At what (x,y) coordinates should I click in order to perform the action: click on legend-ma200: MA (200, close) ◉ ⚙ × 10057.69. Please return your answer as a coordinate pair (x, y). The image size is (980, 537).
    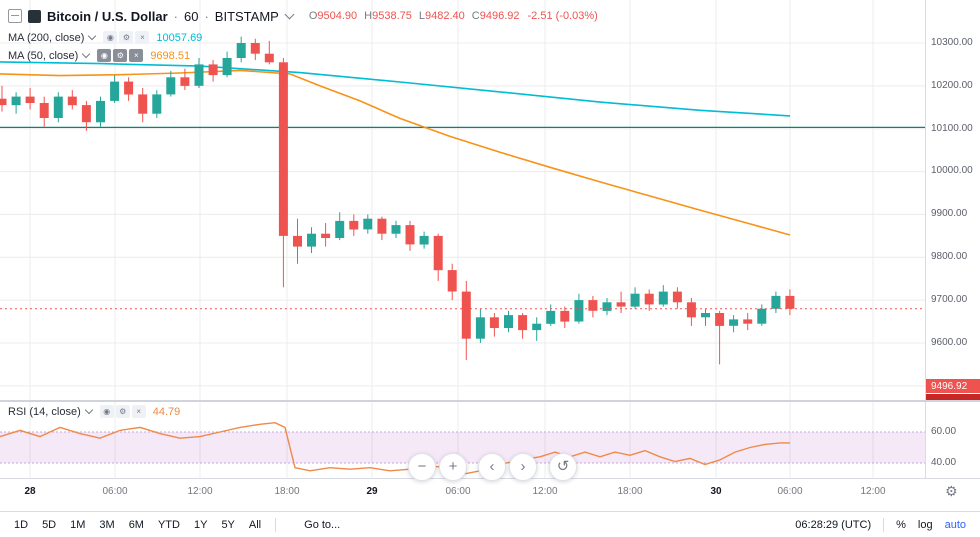
    Looking at the image, I should click on (105, 37).